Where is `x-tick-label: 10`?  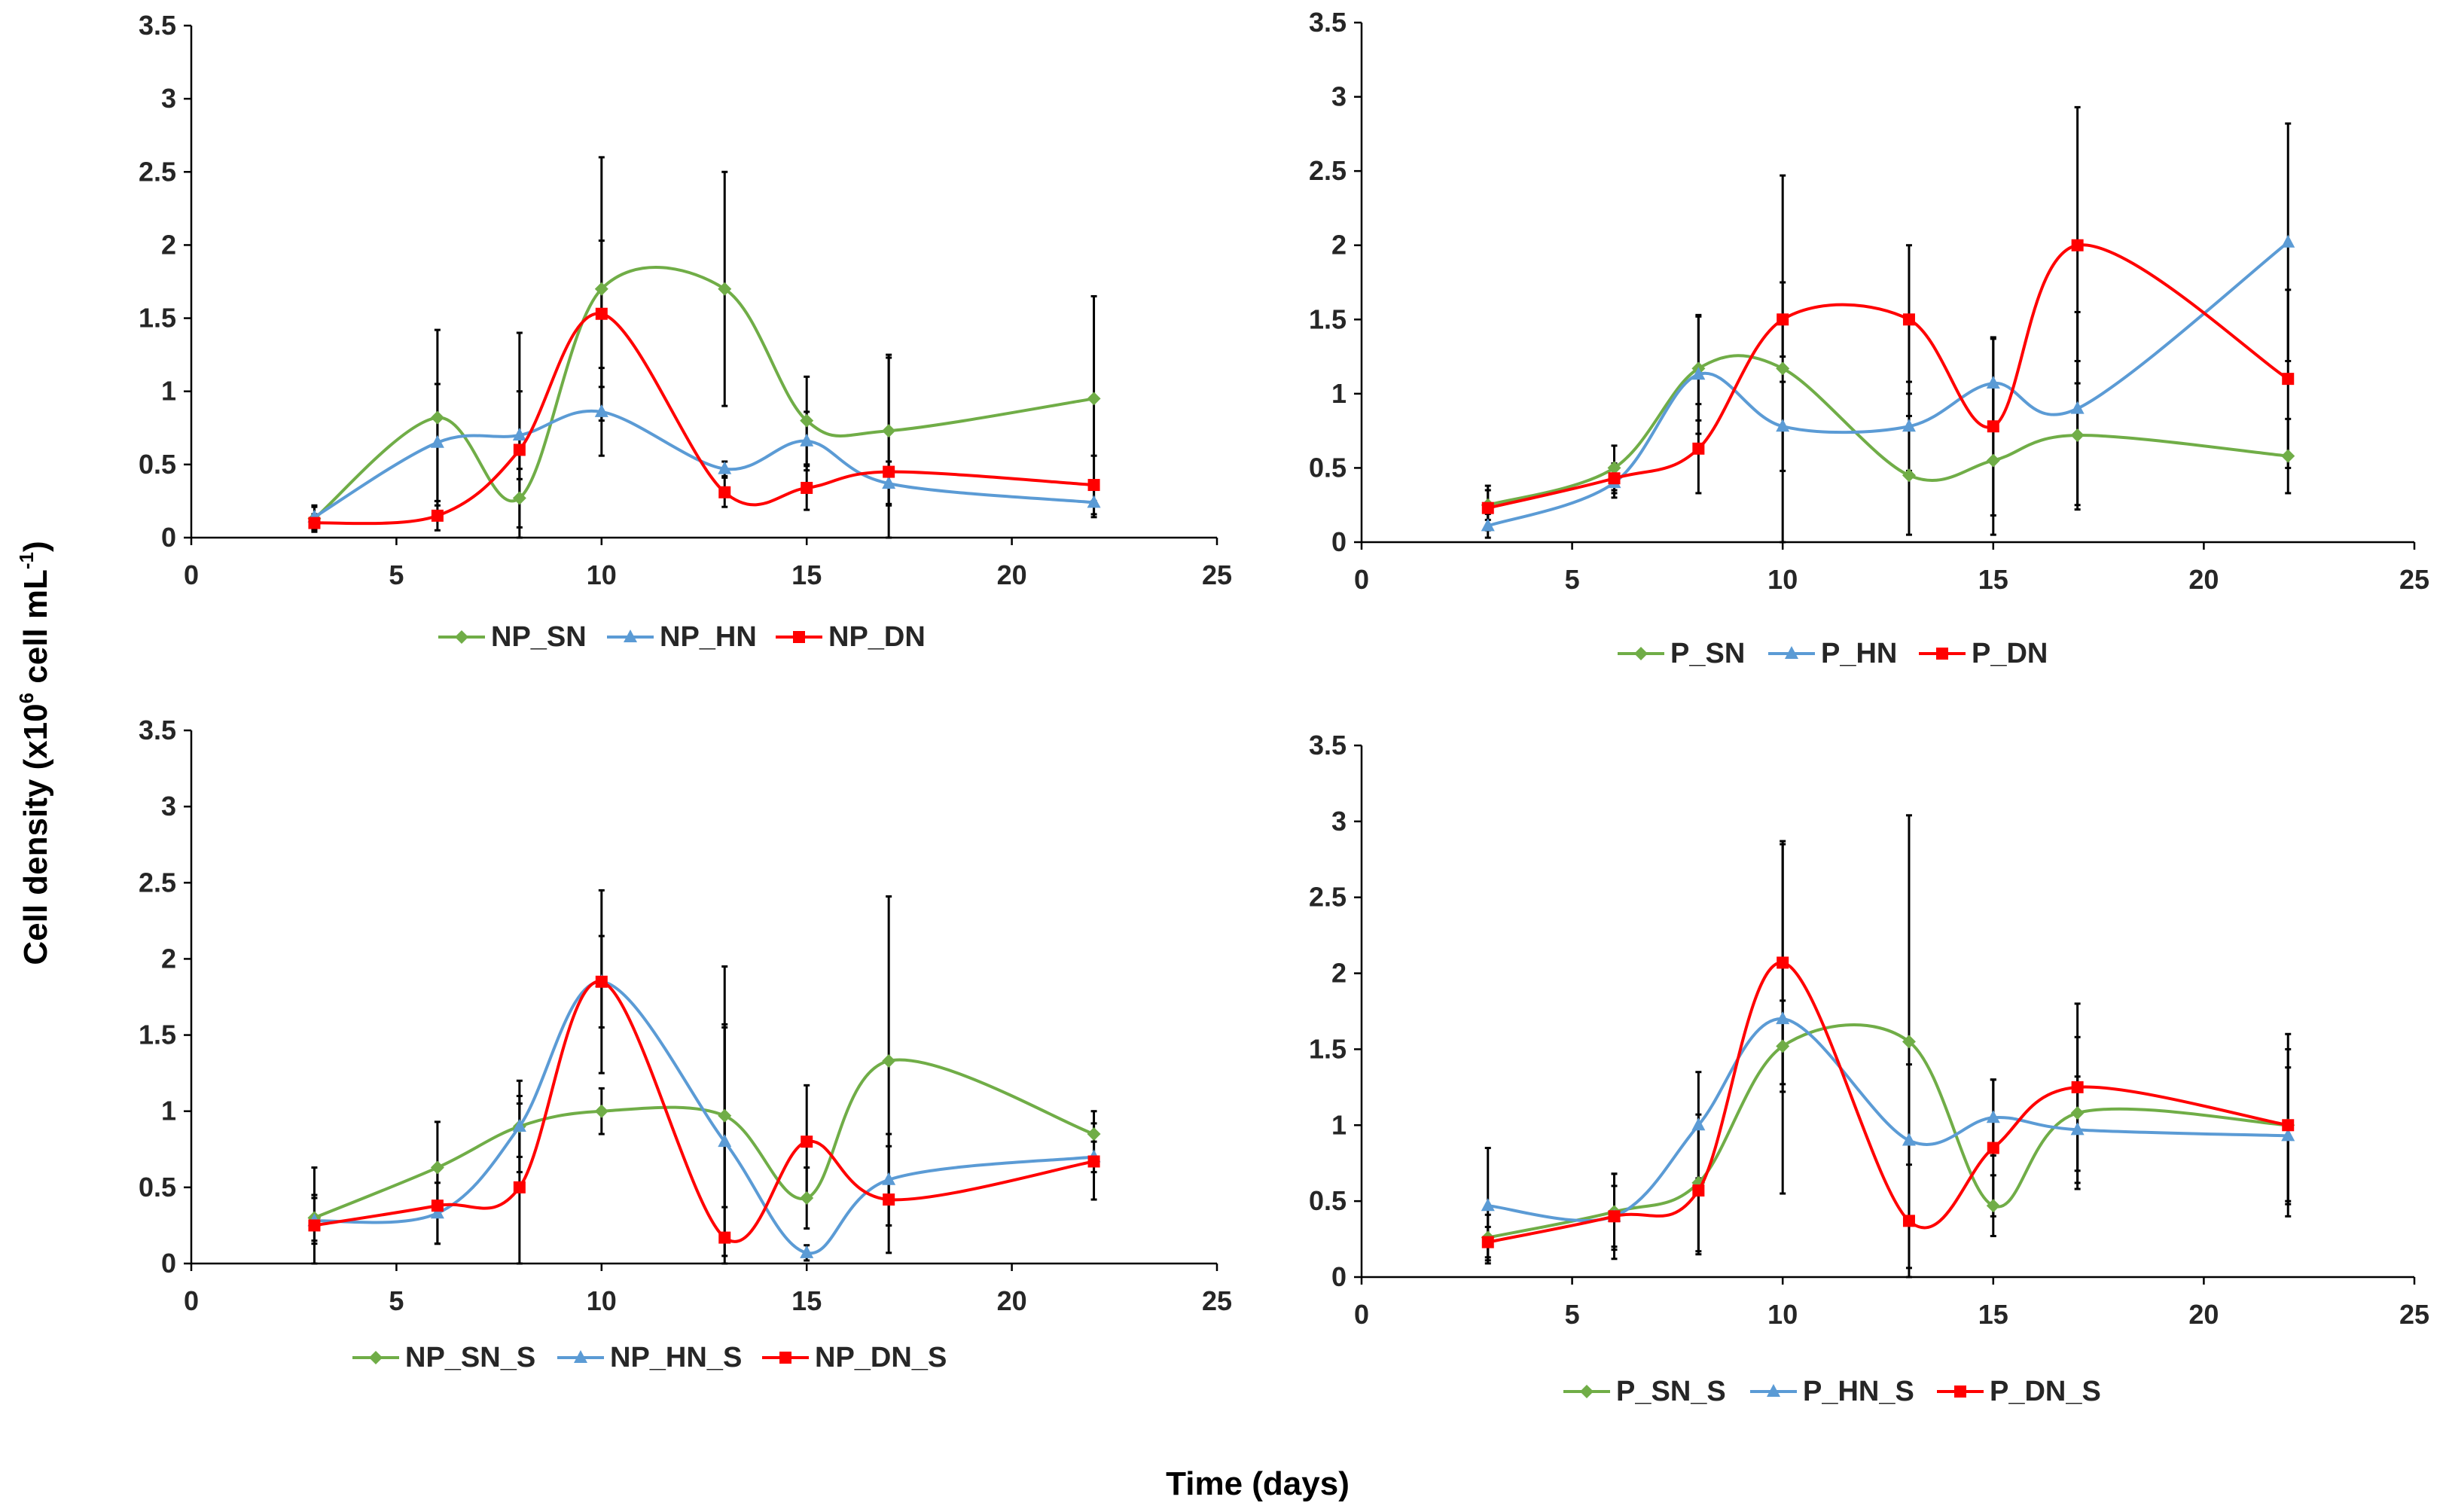 x-tick-label: 10 is located at coordinates (1782, 579).